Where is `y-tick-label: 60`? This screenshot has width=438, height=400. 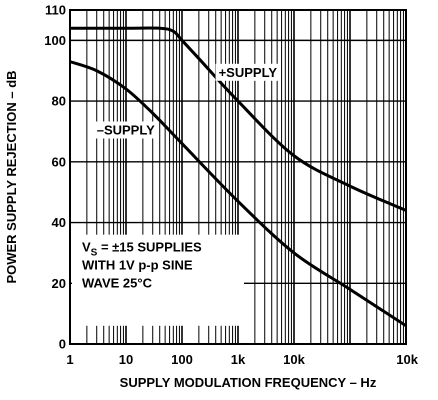 y-tick-label: 60 is located at coordinates (59, 161).